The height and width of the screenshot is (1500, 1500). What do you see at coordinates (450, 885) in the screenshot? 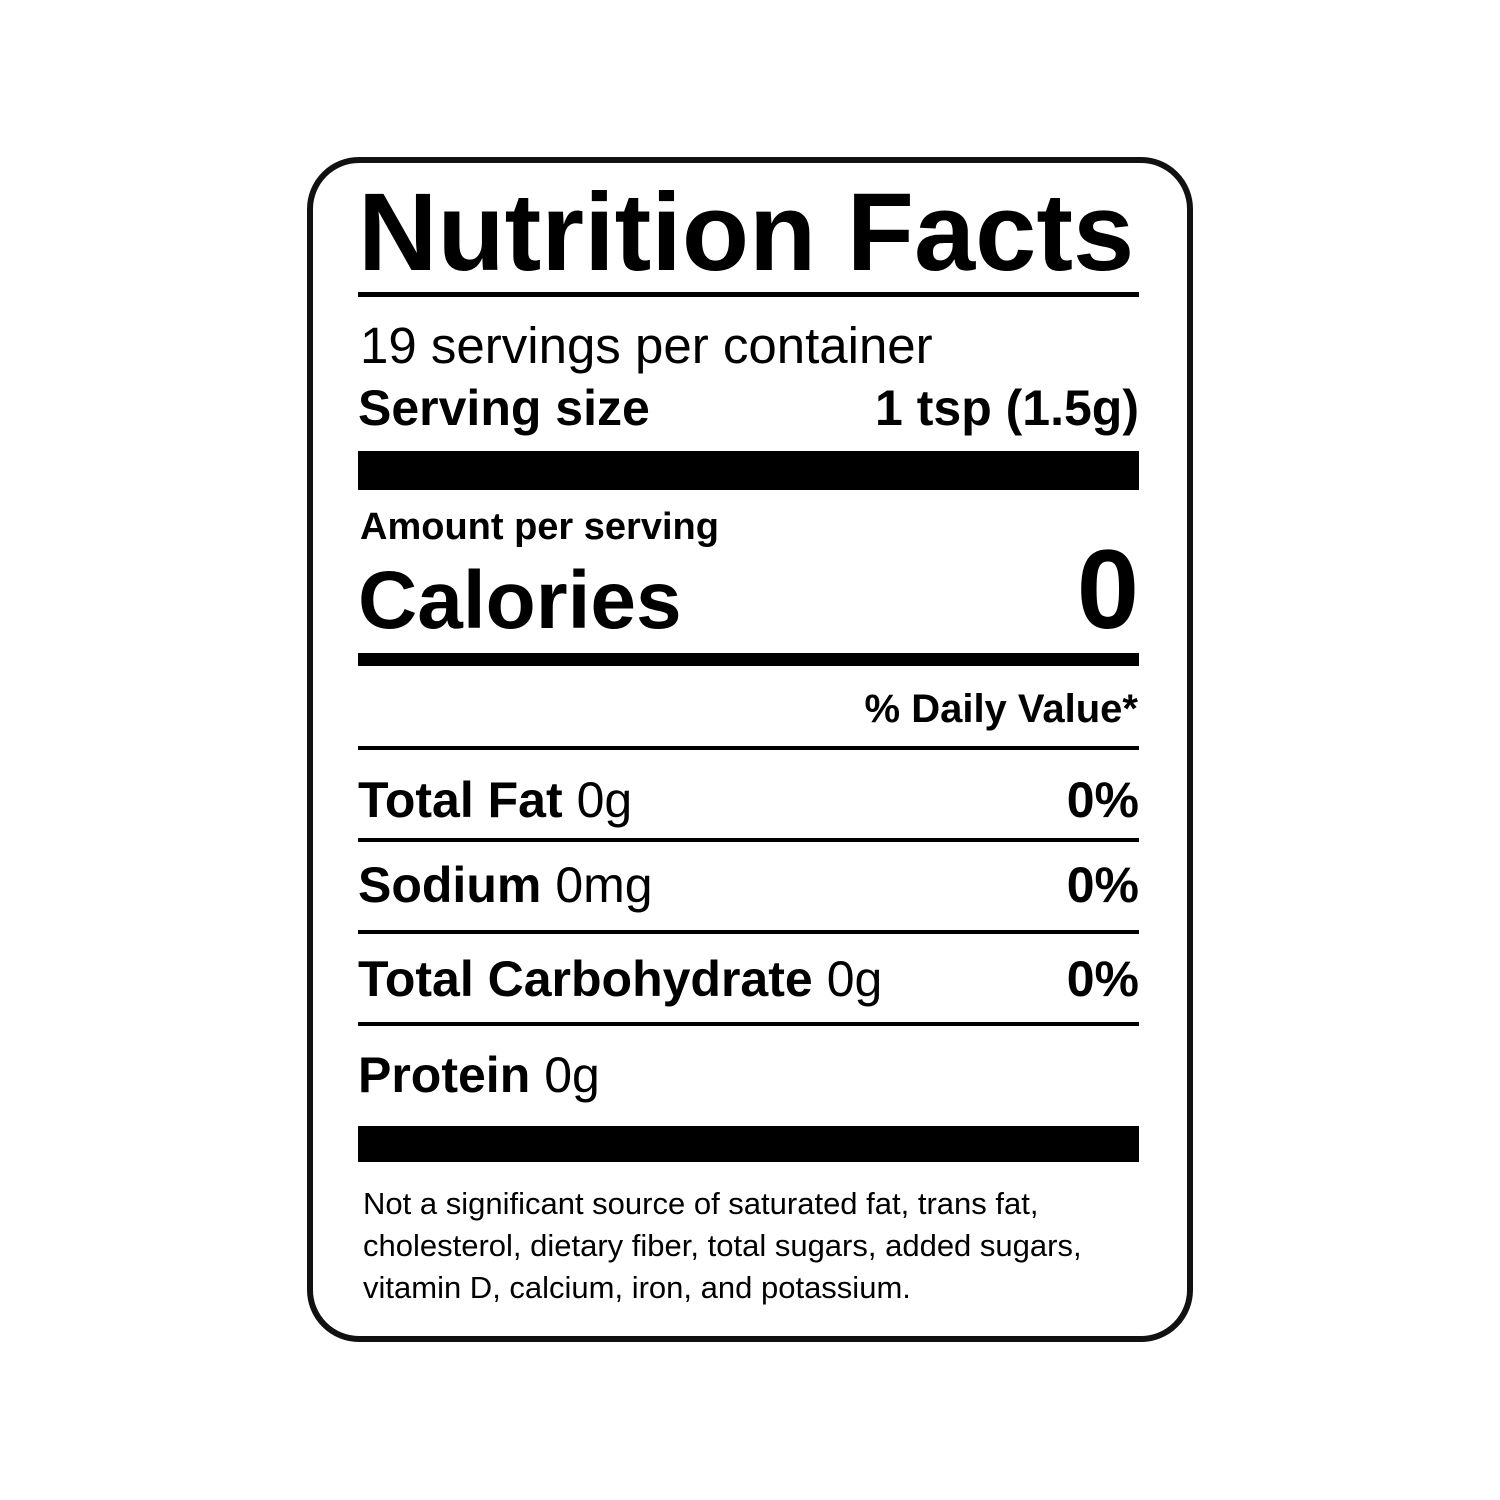
I see `nutrient-name: Sodium` at bounding box center [450, 885].